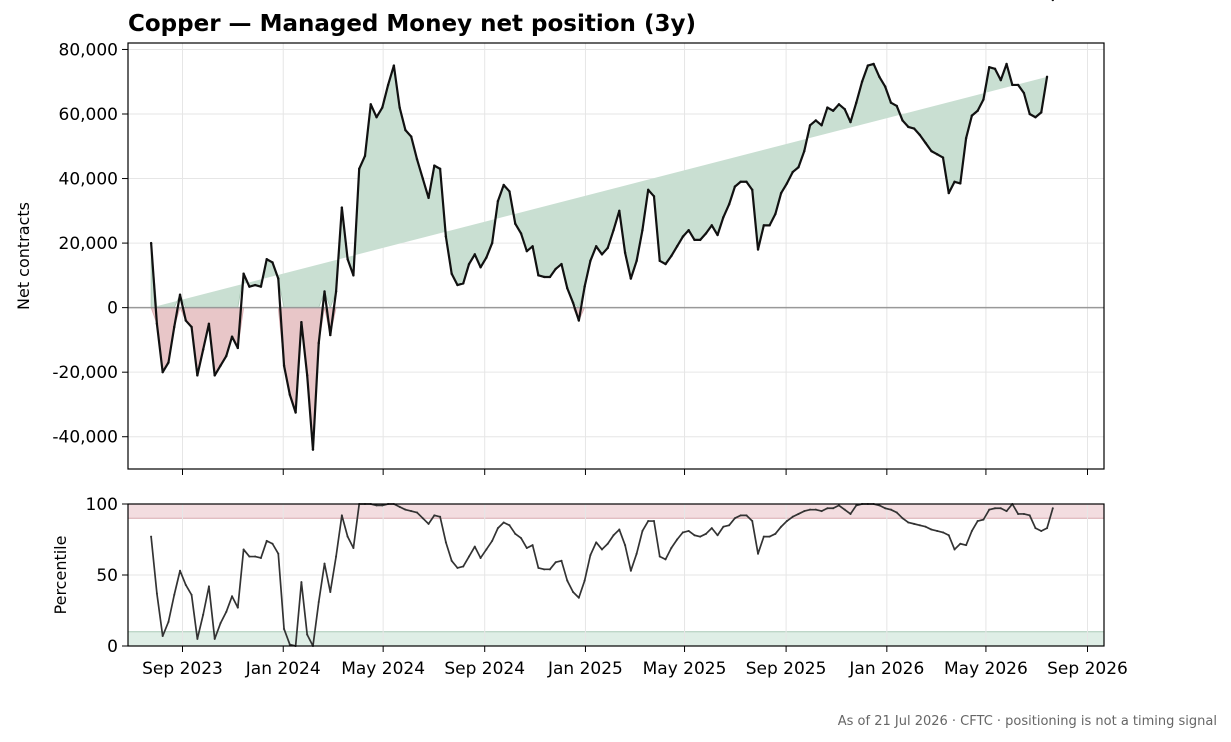  Describe the element at coordinates (107, 576) in the screenshot. I see `percentile-y-ticks: 0 50 100` at that location.